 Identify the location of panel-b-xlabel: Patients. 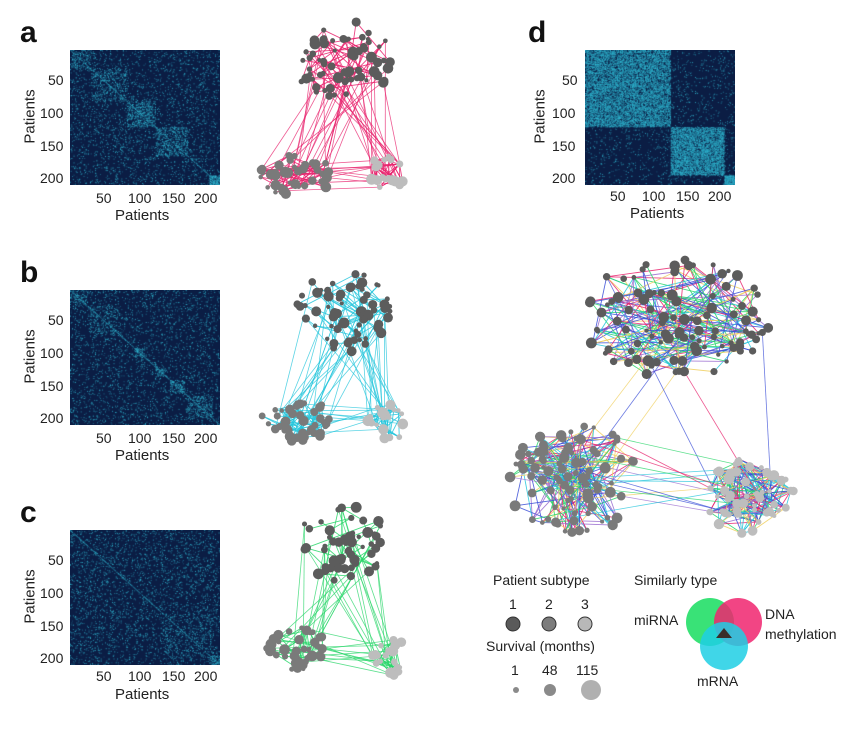
(142, 455).